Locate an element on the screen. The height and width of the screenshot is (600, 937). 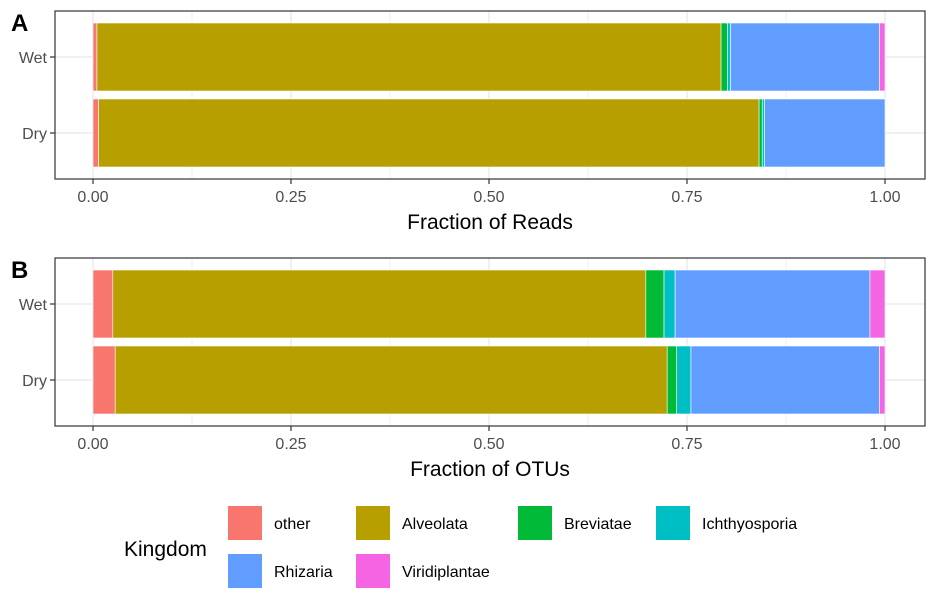
legend-label: Rhizaria is located at coordinates (303, 572).